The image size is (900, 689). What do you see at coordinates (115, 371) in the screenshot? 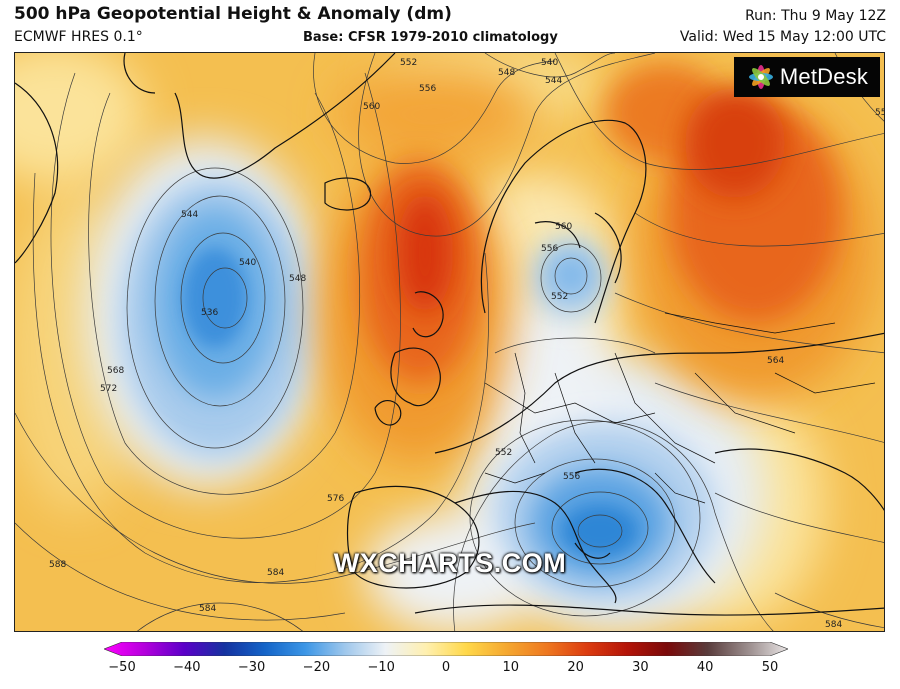
I see `contour-label: 568` at bounding box center [115, 371].